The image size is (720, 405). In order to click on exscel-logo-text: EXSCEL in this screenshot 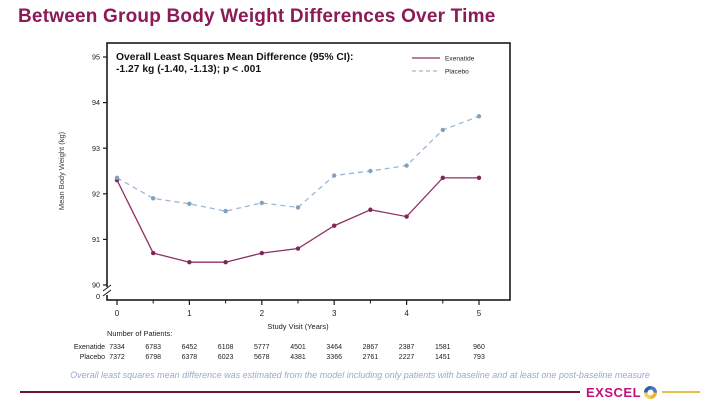, I will do `click(614, 392)`.